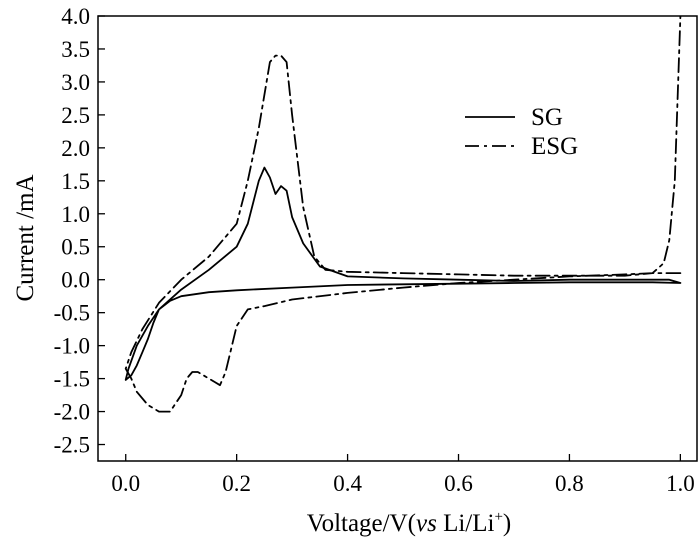 The image size is (700, 543). Describe the element at coordinates (25, 237) in the screenshot. I see `y-axis-label: Current /mA` at that location.